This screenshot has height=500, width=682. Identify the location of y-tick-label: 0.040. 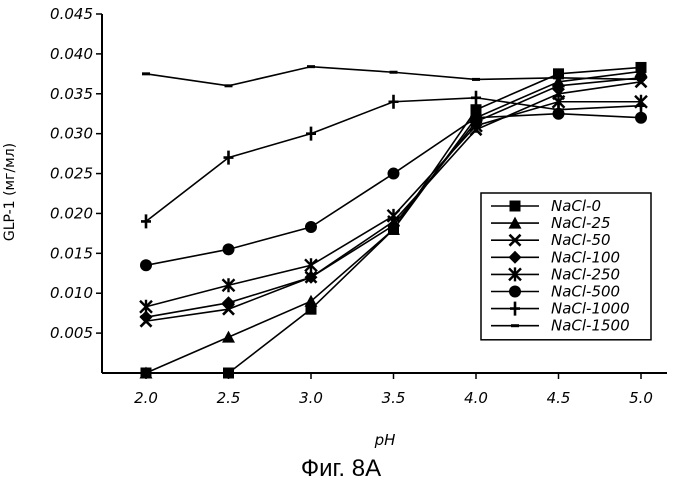
(71, 54).